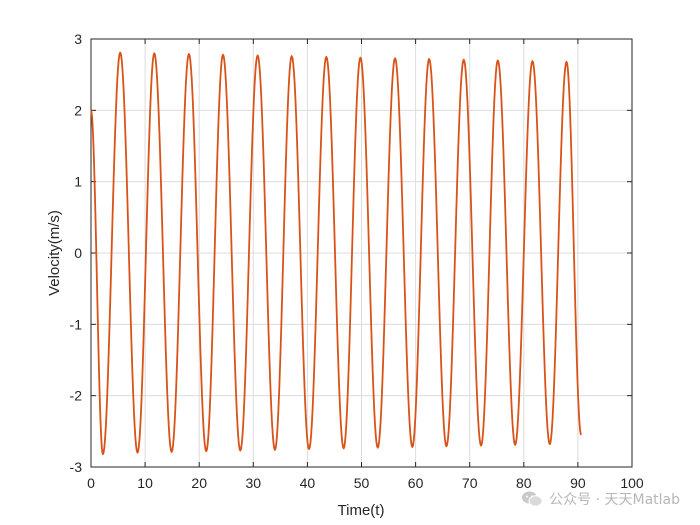 The width and height of the screenshot is (700, 525). Describe the element at coordinates (470, 483) in the screenshot. I see `x-tick-label: 70` at that location.